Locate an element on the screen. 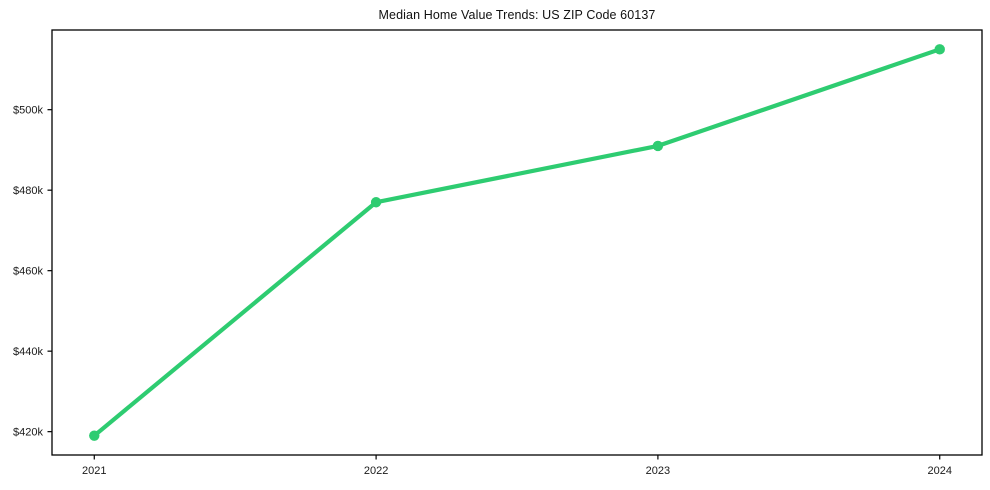 This screenshot has width=990, height=490. y-axis-tick-label: $500k is located at coordinates (28, 111).